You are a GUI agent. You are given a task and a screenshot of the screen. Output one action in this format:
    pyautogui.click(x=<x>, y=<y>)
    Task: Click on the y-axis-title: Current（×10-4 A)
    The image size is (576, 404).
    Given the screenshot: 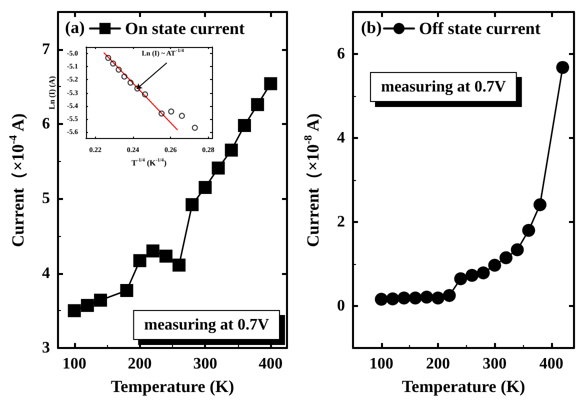 What is the action you would take?
    pyautogui.click(x=18, y=180)
    